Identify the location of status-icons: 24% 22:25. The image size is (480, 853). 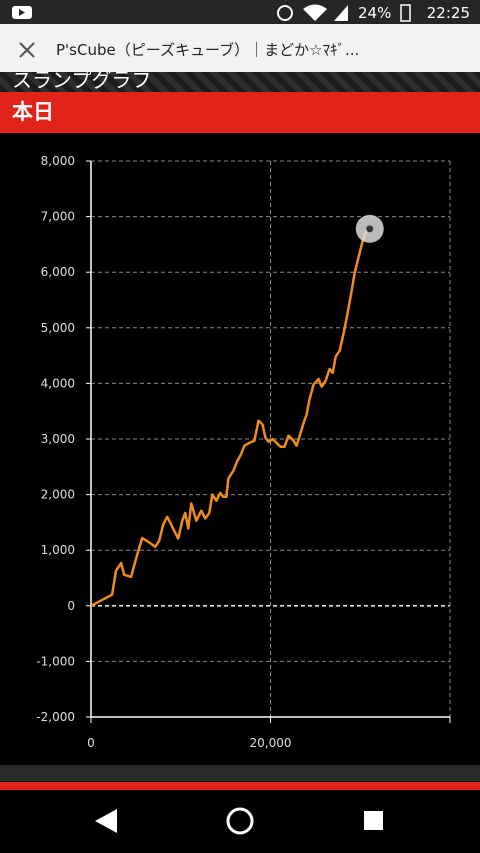
(241, 13).